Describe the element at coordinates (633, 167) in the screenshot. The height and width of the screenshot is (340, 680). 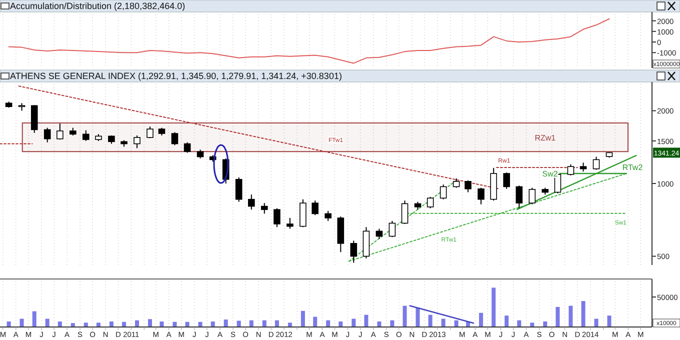
I see `series-label: RTw2` at that location.